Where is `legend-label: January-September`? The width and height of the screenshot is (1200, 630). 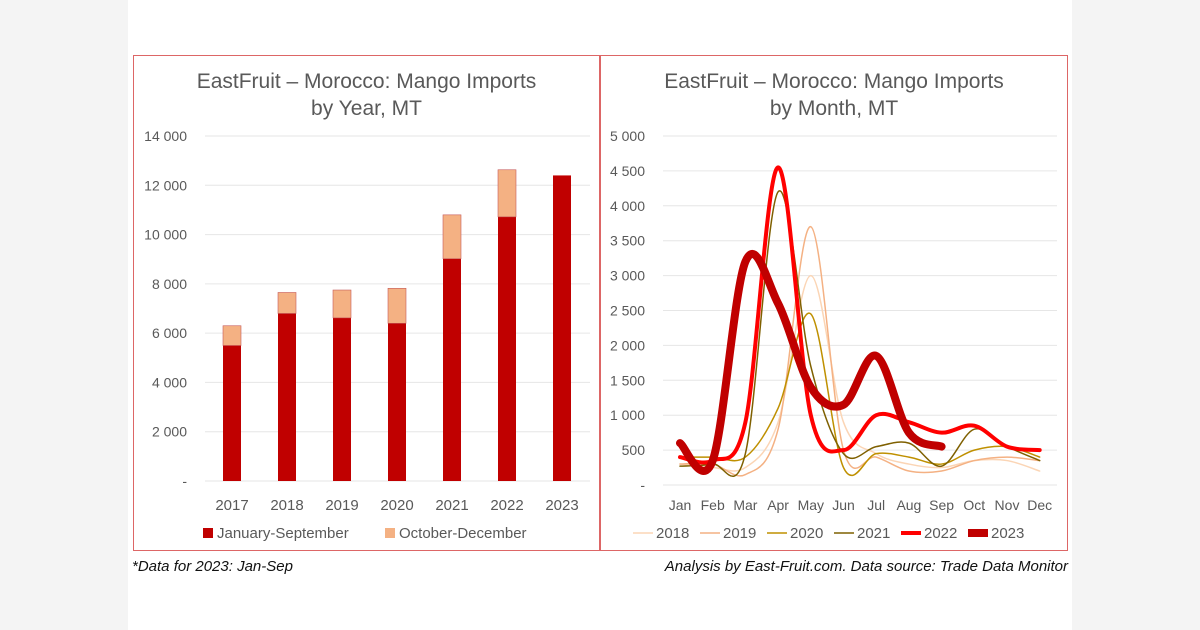
legend-label: January-September is located at coordinates (283, 533).